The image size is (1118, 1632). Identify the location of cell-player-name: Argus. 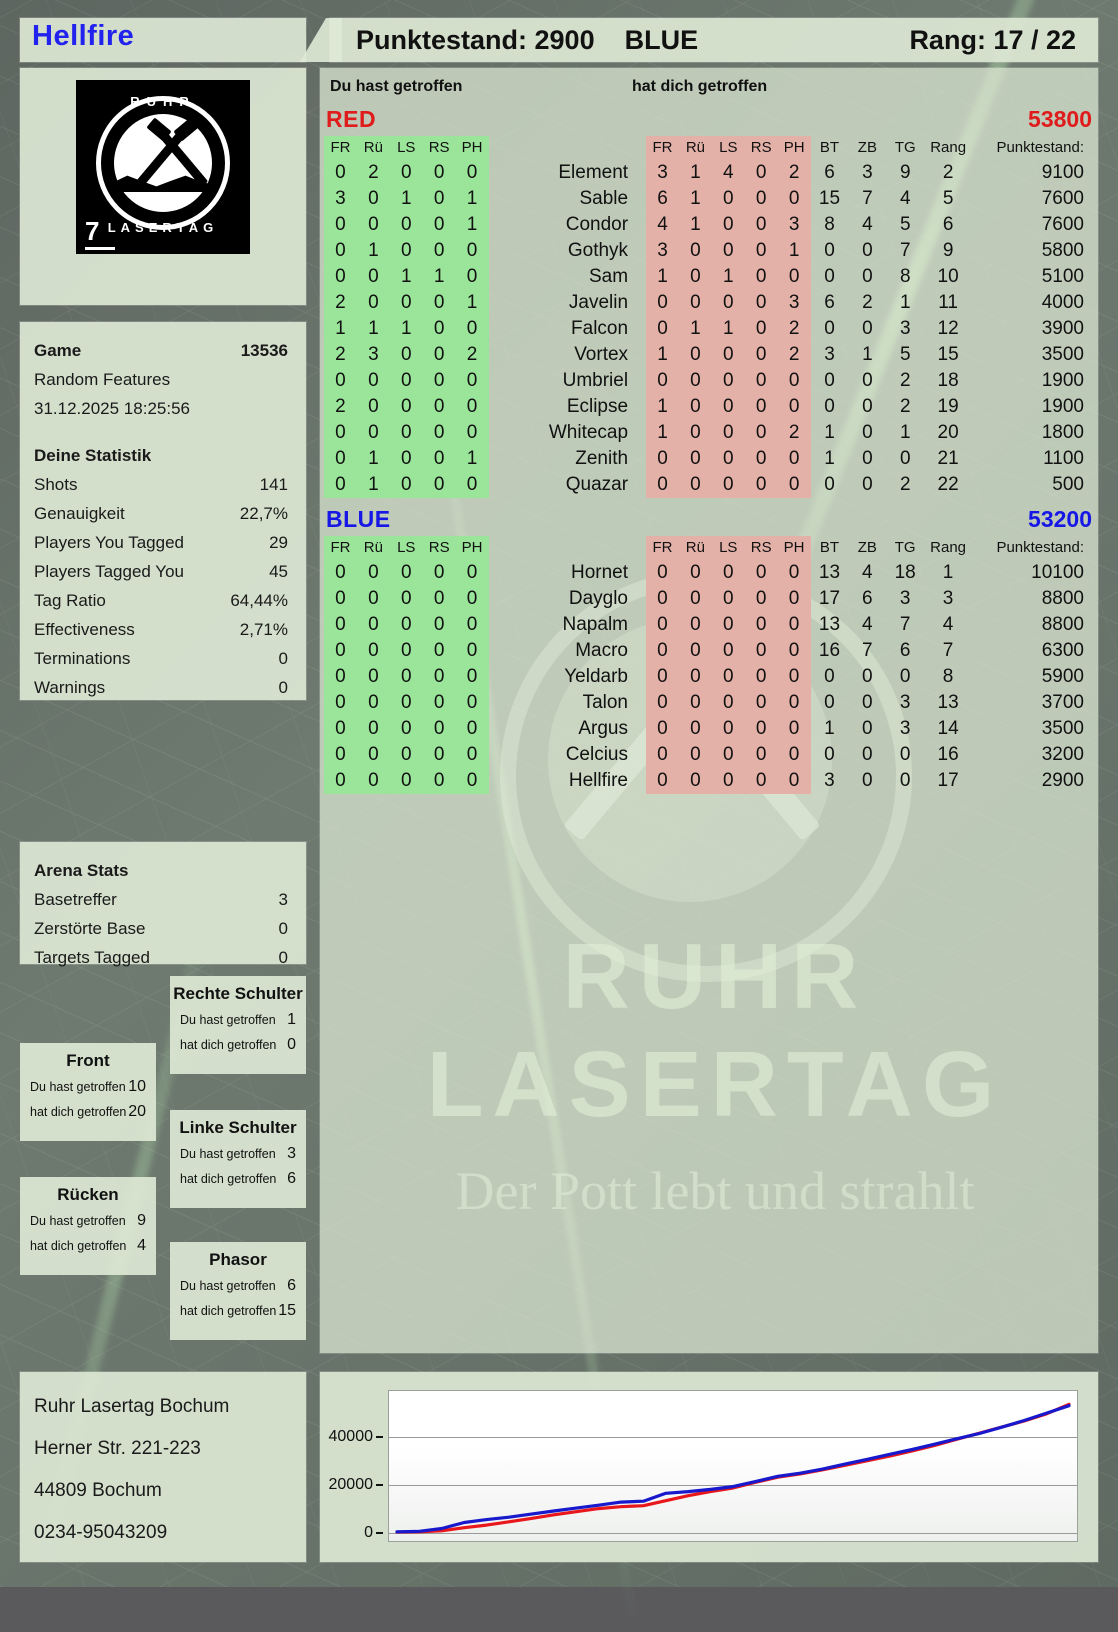
(603, 728).